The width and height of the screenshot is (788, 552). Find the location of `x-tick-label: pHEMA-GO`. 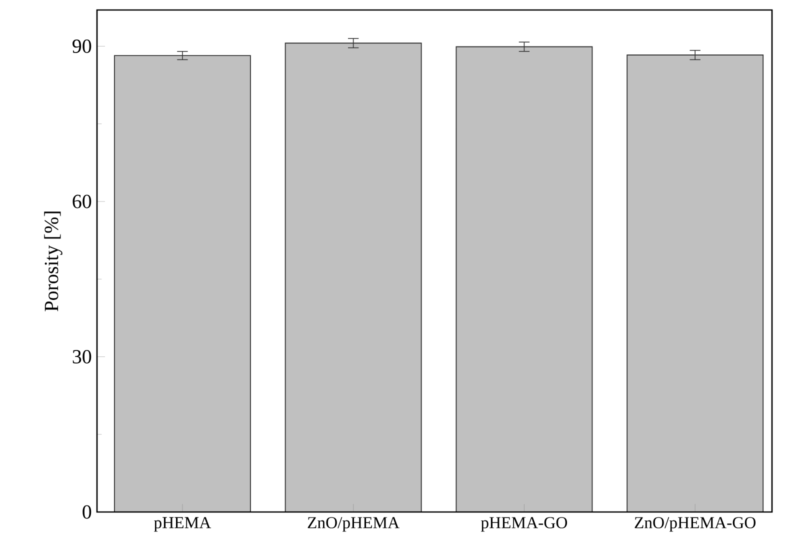

x-tick-label: pHEMA-GO is located at coordinates (524, 524).